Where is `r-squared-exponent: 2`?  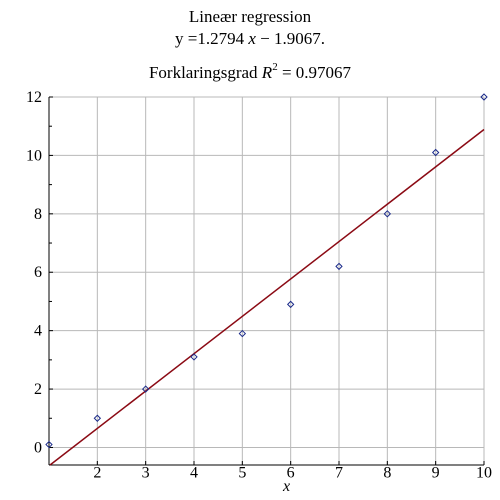
r-squared-exponent: 2 is located at coordinates (275, 67).